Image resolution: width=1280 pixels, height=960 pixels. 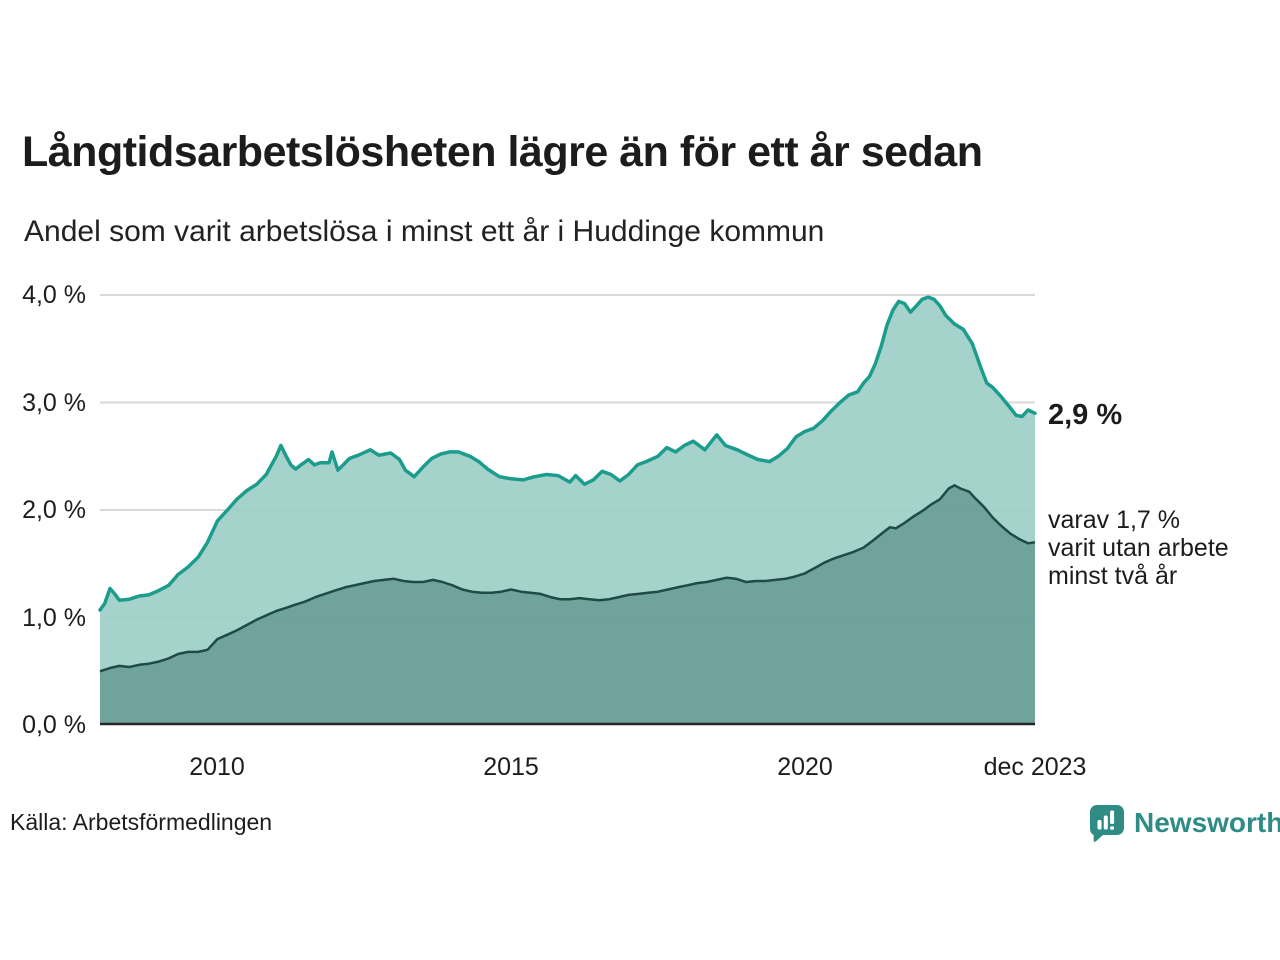 I want to click on source-note: Källa: Arbetsförmedlingen, so click(x=141, y=822).